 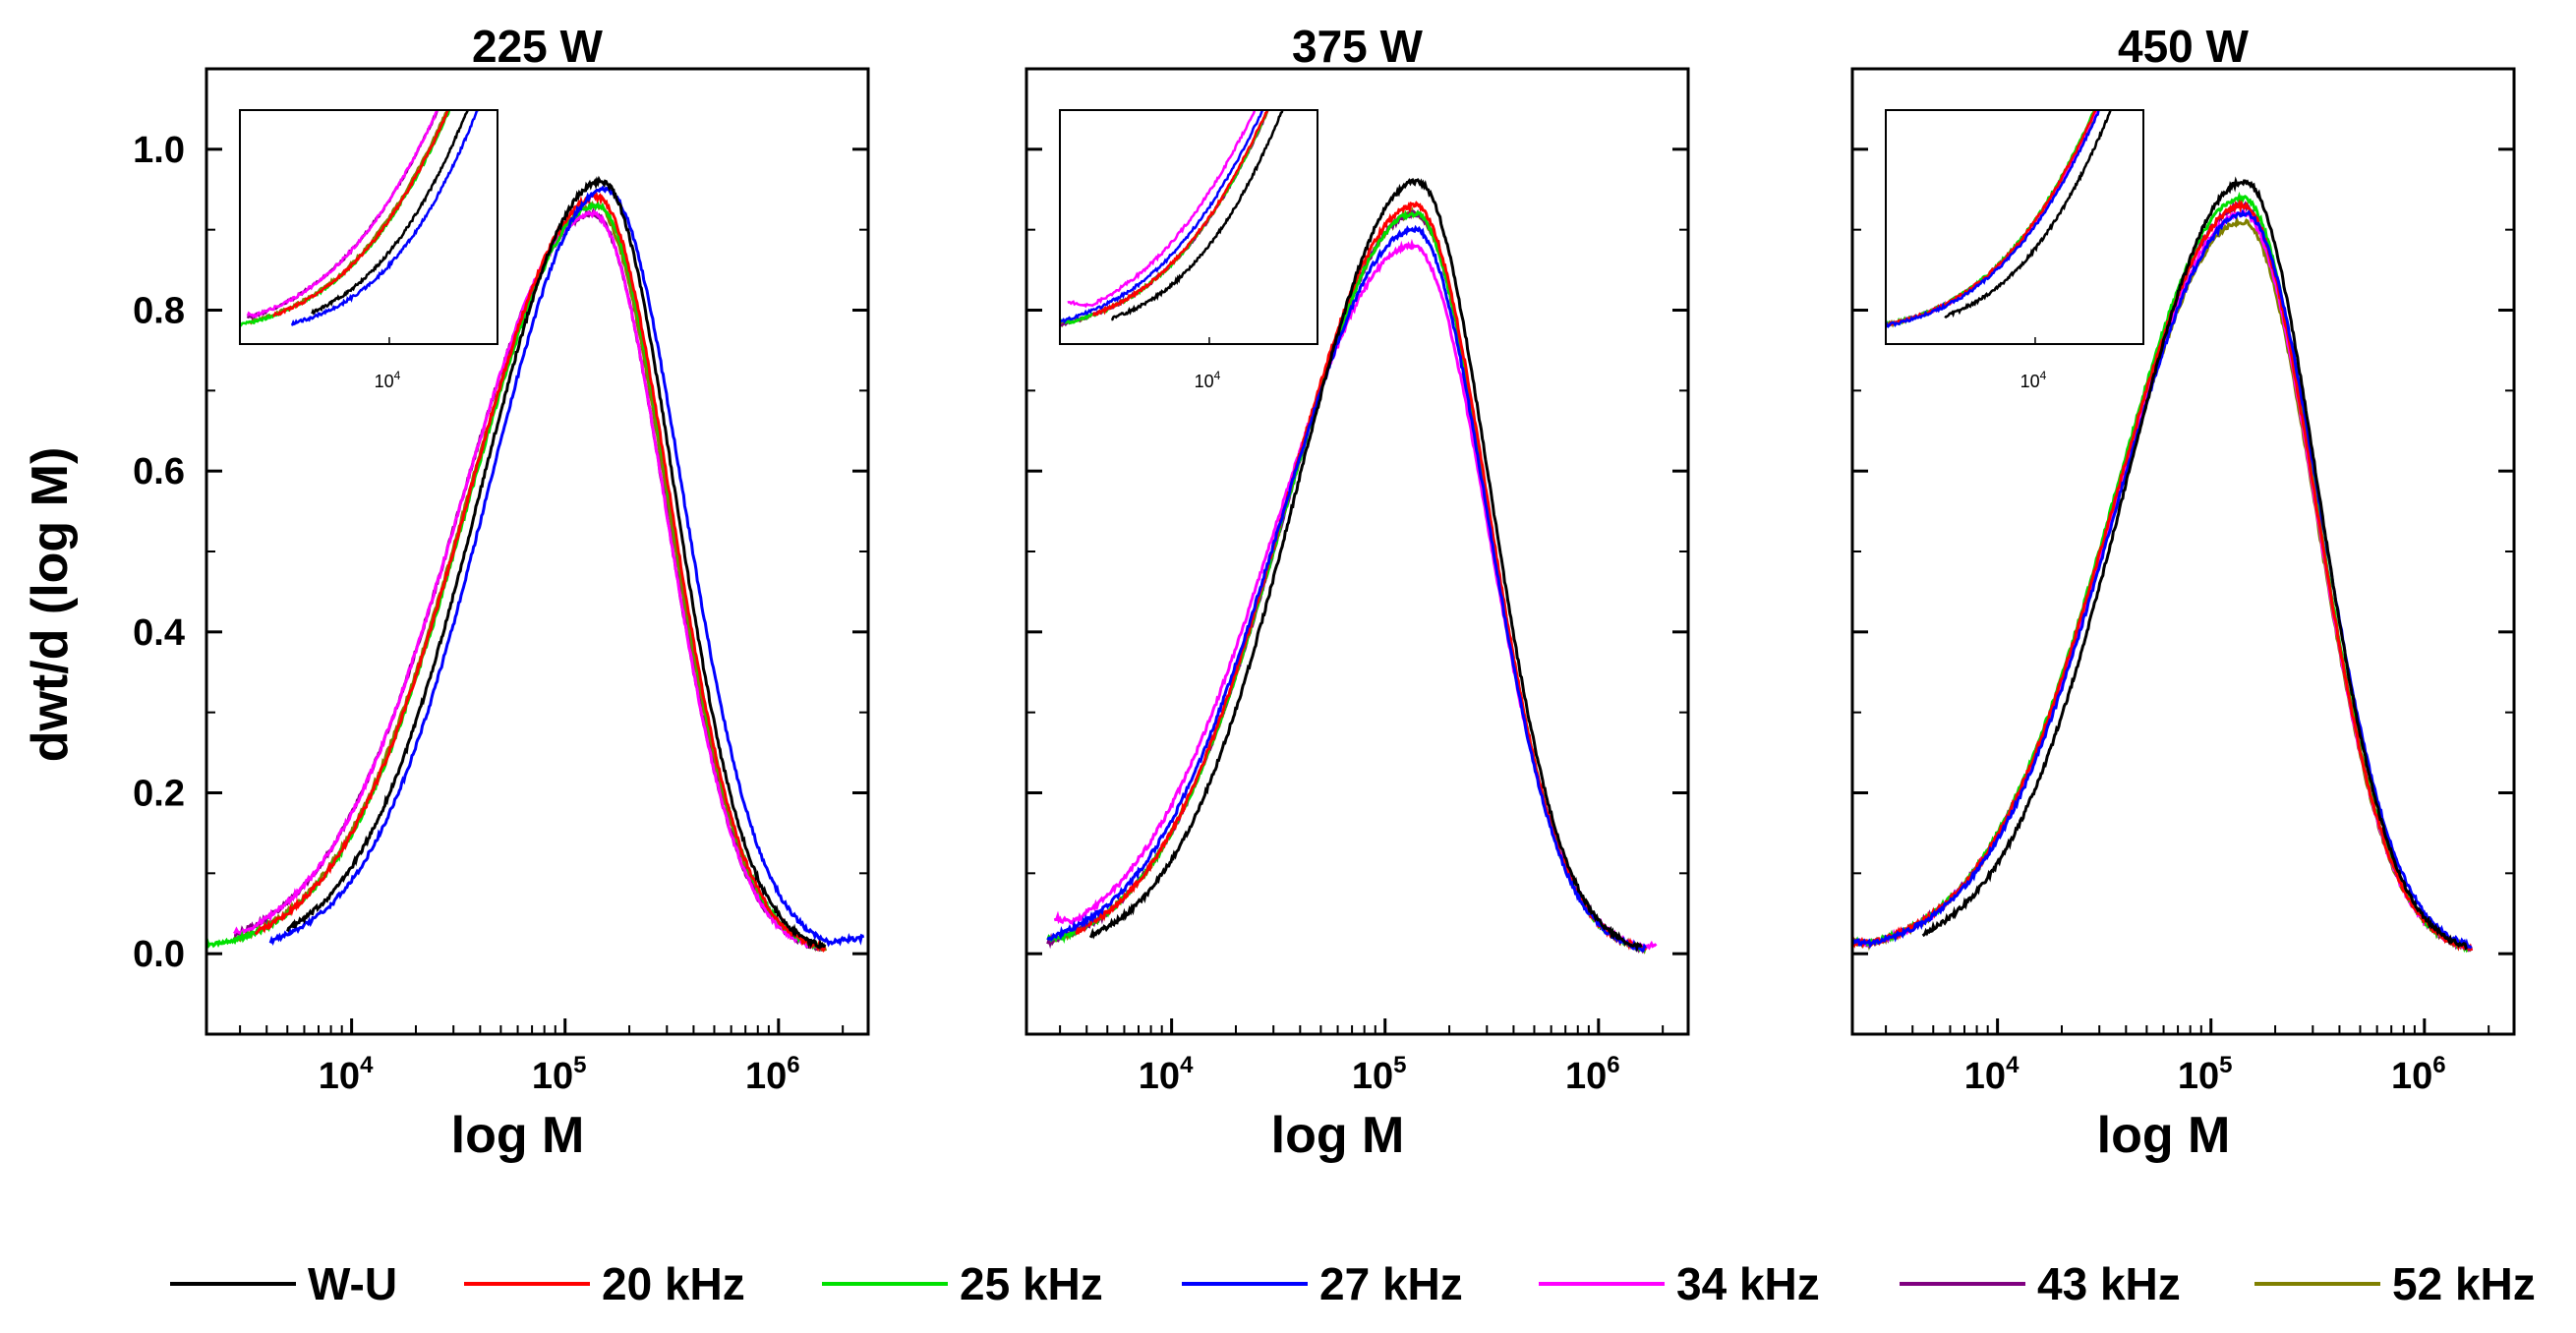 I want to click on y-tick-label: 0.0, so click(x=159, y=955).